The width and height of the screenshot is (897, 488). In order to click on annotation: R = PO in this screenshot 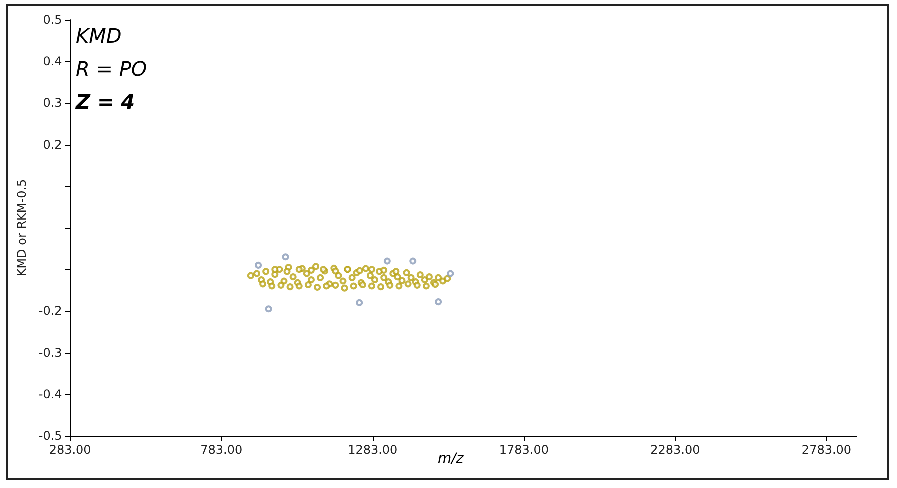, I will do `click(112, 69)`.